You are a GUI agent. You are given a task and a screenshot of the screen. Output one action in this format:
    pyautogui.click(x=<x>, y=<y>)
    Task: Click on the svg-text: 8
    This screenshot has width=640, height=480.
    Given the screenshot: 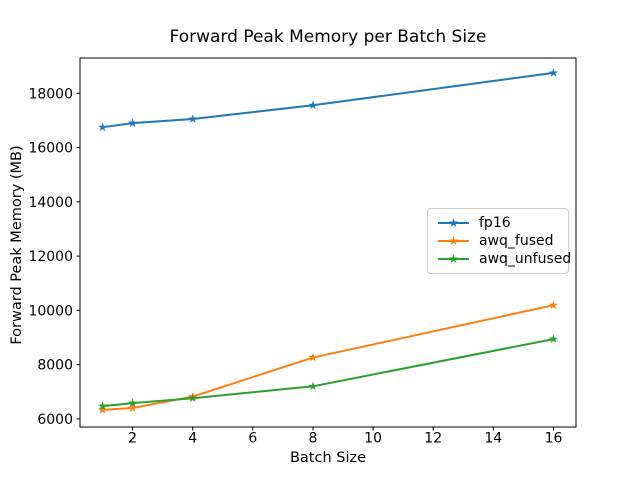 What is the action you would take?
    pyautogui.click(x=313, y=439)
    